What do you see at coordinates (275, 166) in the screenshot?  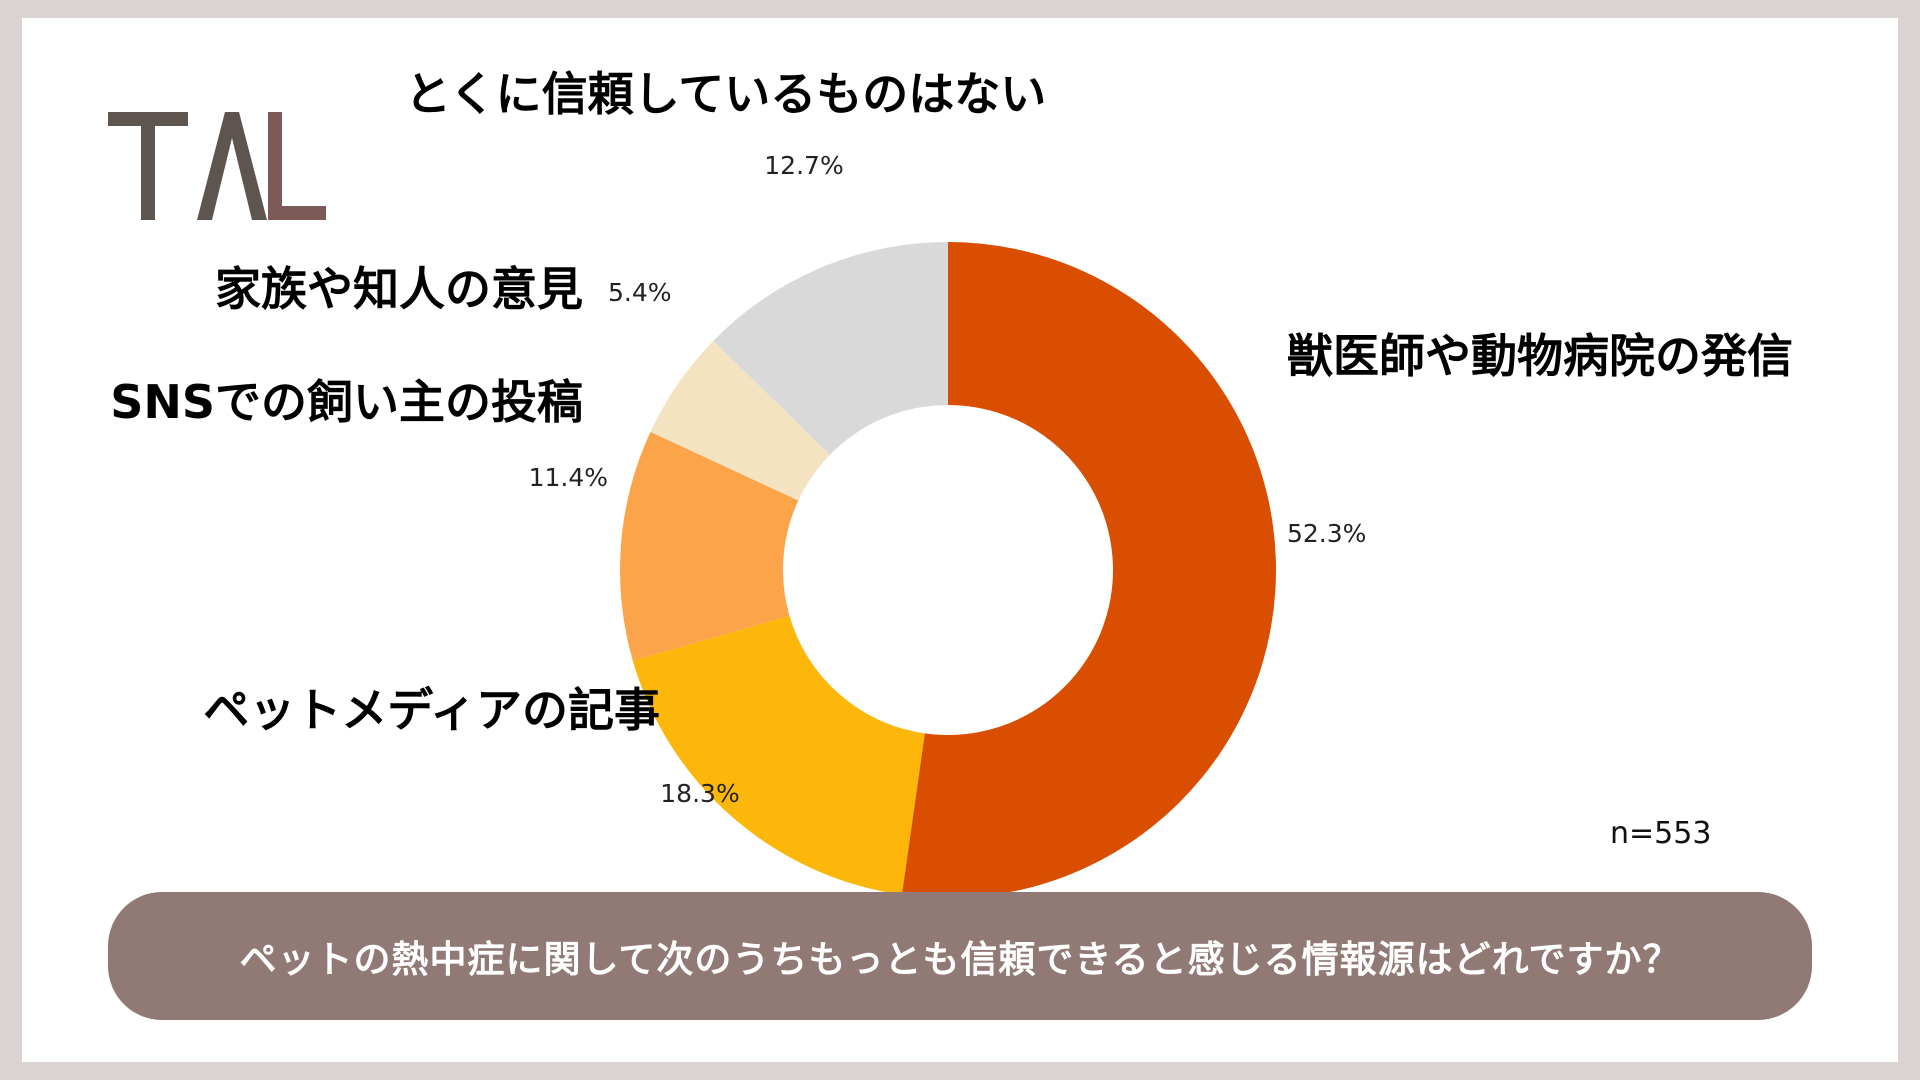 I see `logo-l-stem` at bounding box center [275, 166].